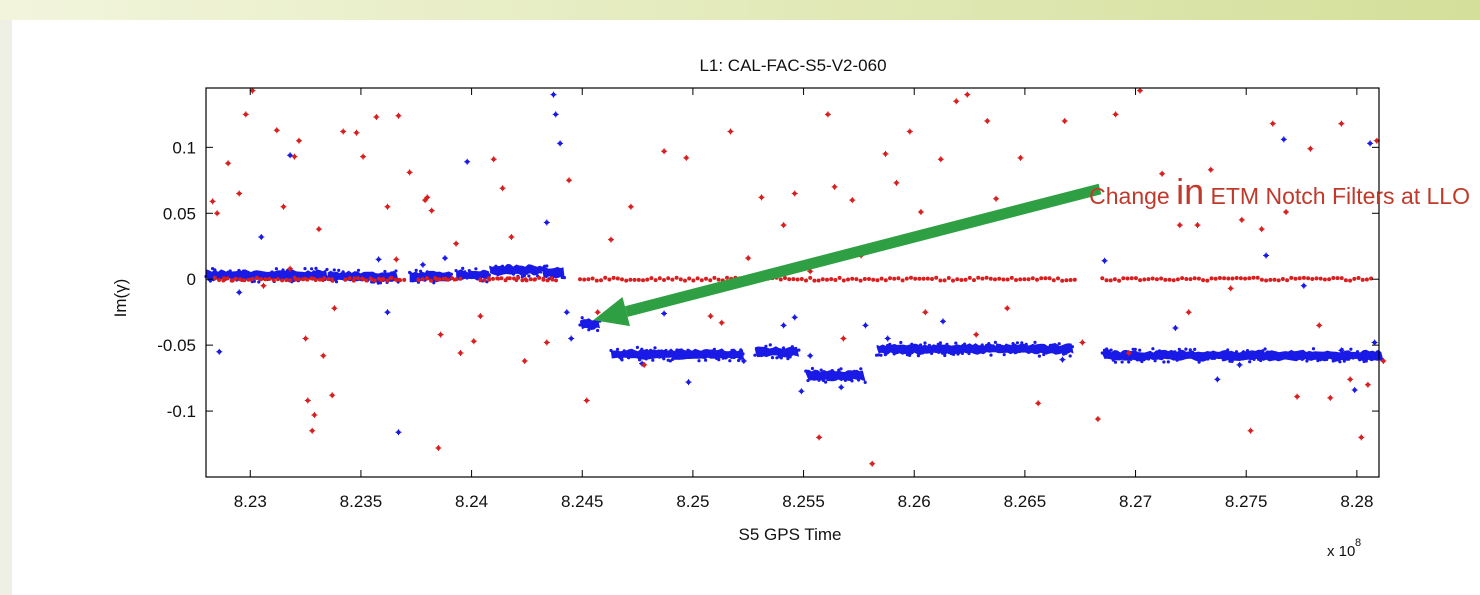 Image resolution: width=1480 pixels, height=595 pixels. I want to click on y-tick-label-0: 0.1, so click(184, 147).